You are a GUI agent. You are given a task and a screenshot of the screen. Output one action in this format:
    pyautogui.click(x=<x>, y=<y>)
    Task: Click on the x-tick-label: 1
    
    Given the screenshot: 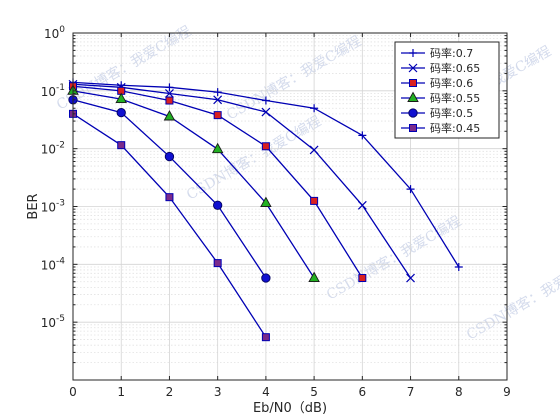 What is the action you would take?
    pyautogui.click(x=121, y=392)
    